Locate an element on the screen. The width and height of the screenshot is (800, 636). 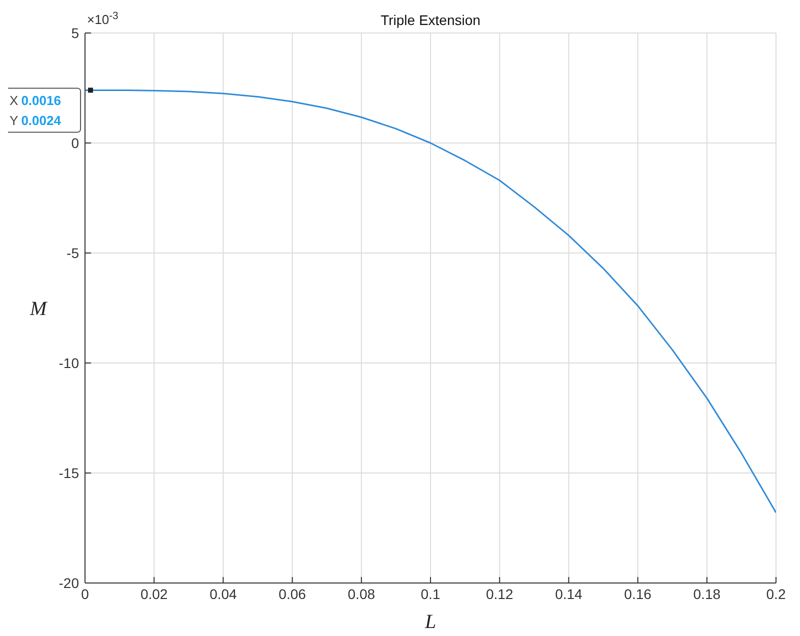
annotation: X 0.0016 Y 0.0024 is located at coordinates (36, 110).